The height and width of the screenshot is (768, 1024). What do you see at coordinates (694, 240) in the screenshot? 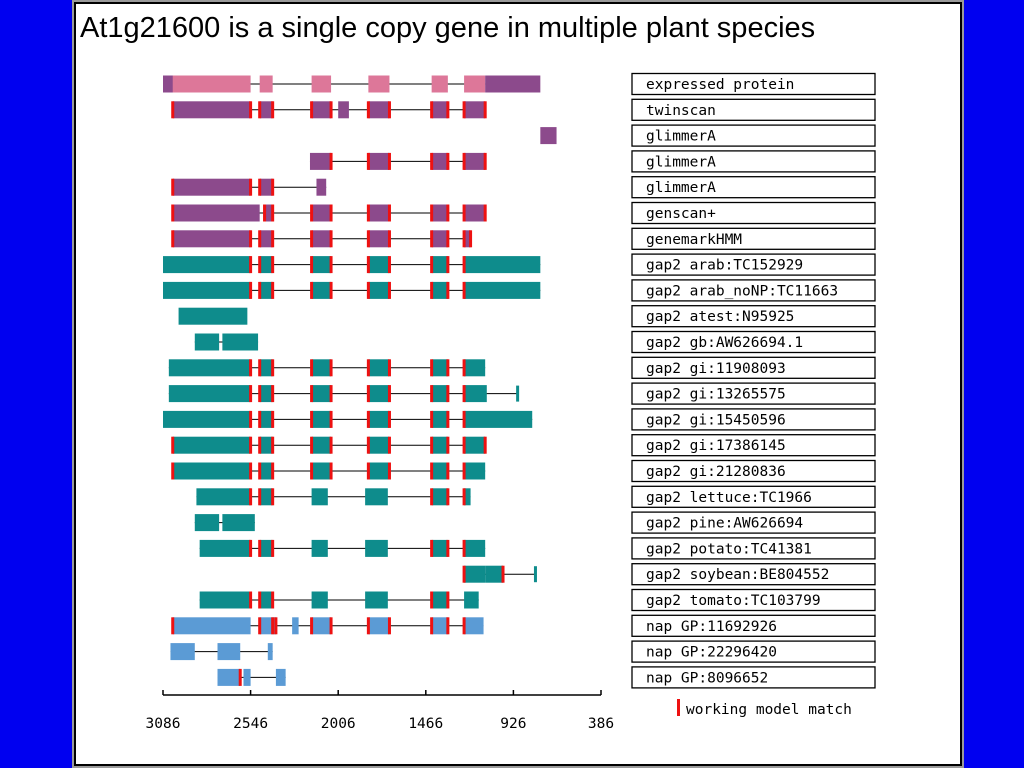
I see `track-label: genemarkHMM` at bounding box center [694, 240].